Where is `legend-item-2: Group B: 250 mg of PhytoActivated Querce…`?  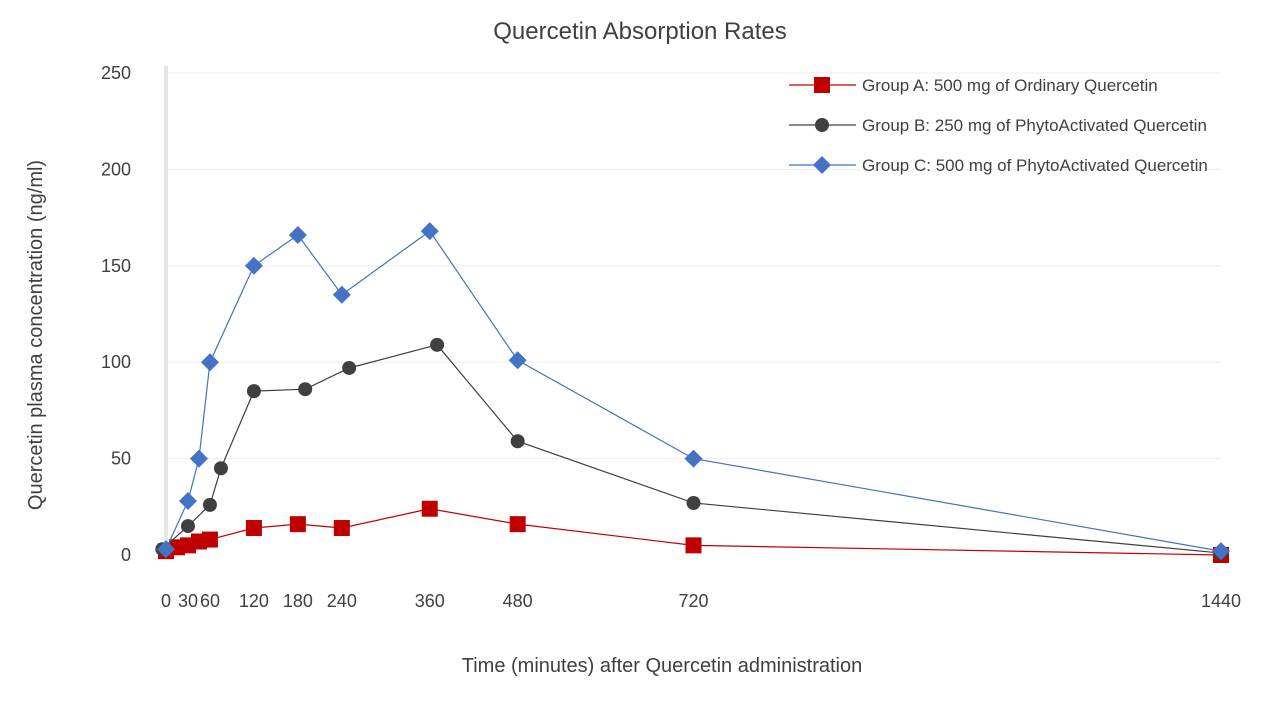 legend-item-2: Group B: 250 mg of PhytoActivated Querce… is located at coordinates (998, 125).